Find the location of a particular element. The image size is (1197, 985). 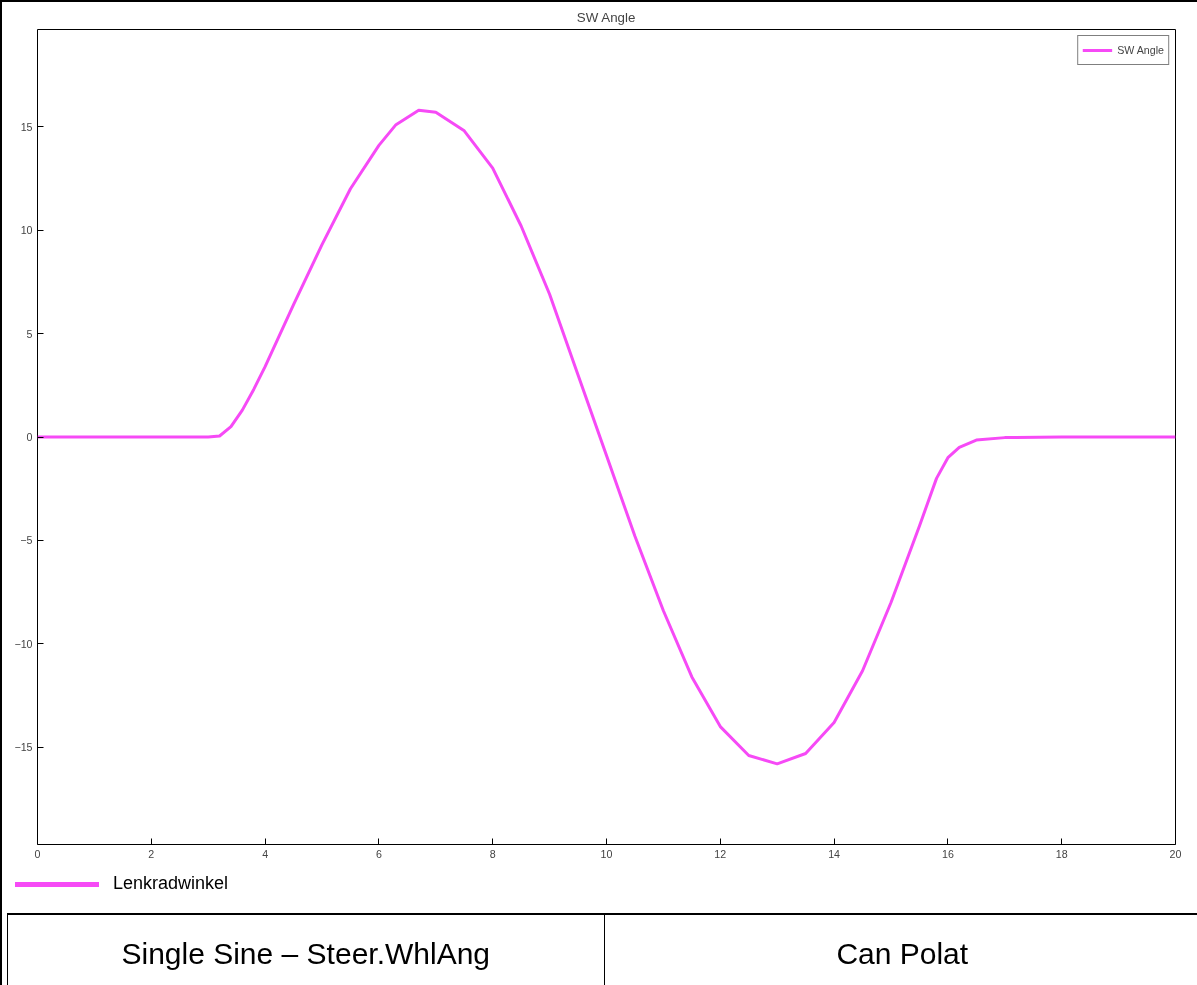

x-tick-label: 10 is located at coordinates (606, 853).